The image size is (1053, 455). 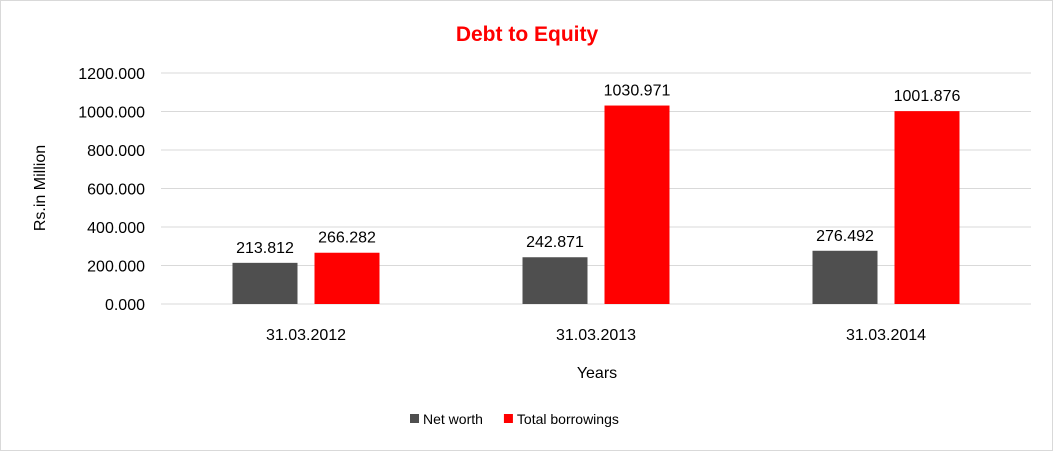 I want to click on x-axis-ticks: 31.03.2012 31.03.2013 31.03.2014, so click(x=596, y=335).